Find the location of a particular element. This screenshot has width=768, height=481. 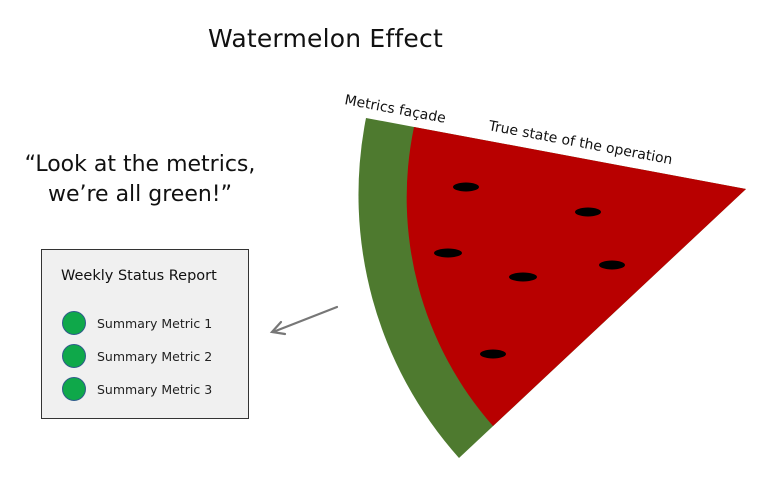

metric-item: Summary Metric 2 is located at coordinates (137, 356).